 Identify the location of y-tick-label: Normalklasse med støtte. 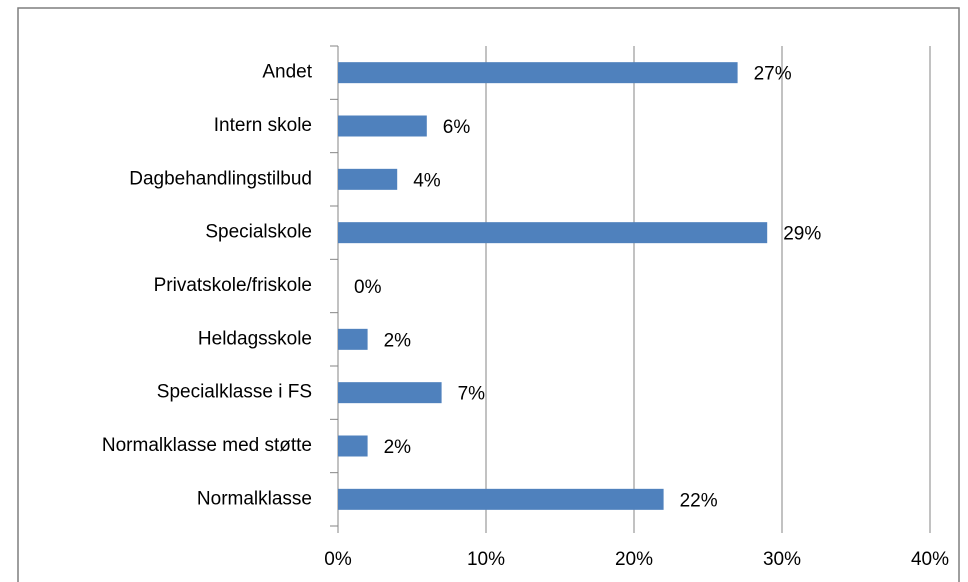
(207, 445).